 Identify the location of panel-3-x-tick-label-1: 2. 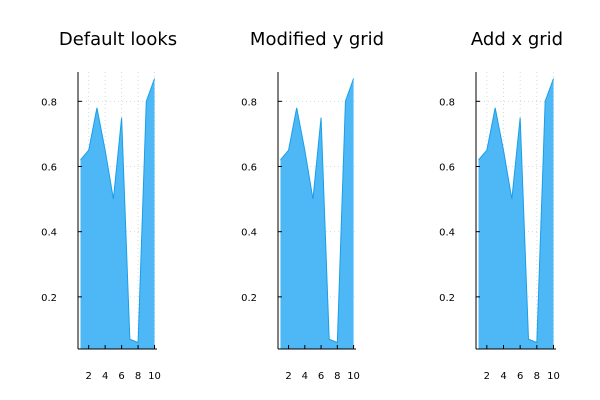
(487, 376).